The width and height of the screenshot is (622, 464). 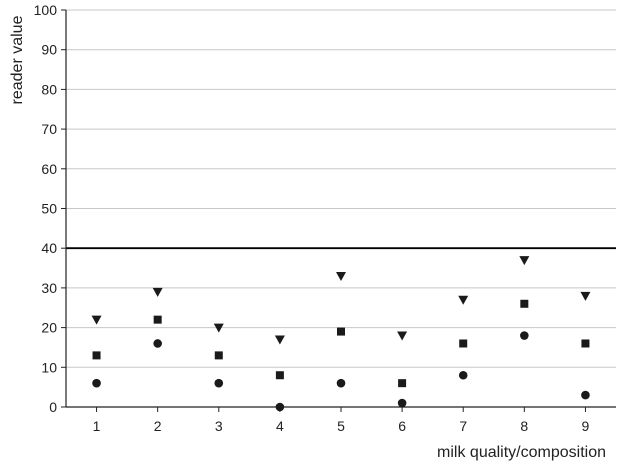 What do you see at coordinates (49, 169) in the screenshot?
I see `y-tick-label: 60` at bounding box center [49, 169].